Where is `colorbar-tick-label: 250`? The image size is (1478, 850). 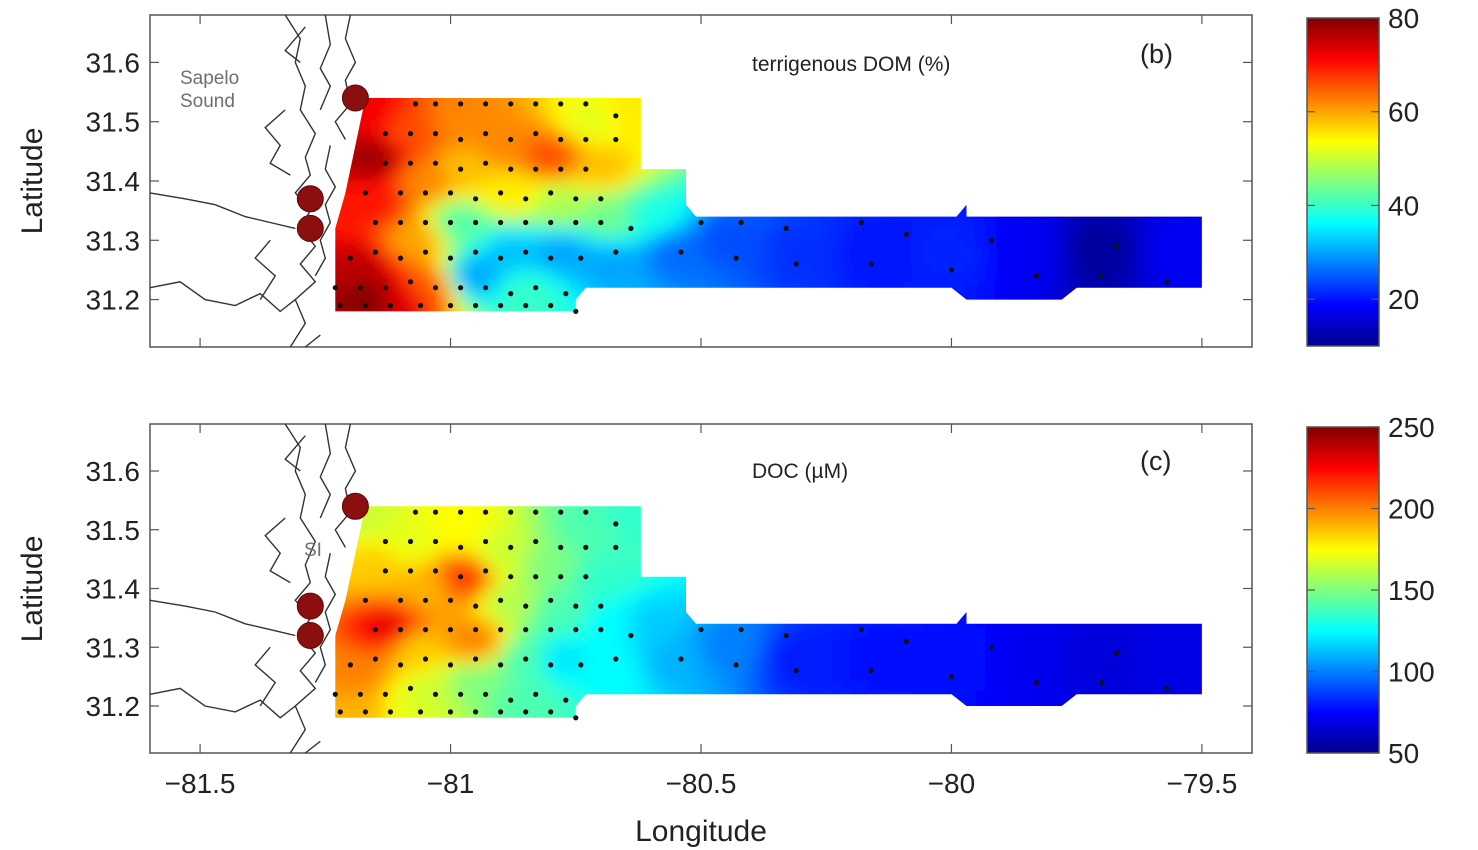 colorbar-tick-label: 250 is located at coordinates (1411, 427).